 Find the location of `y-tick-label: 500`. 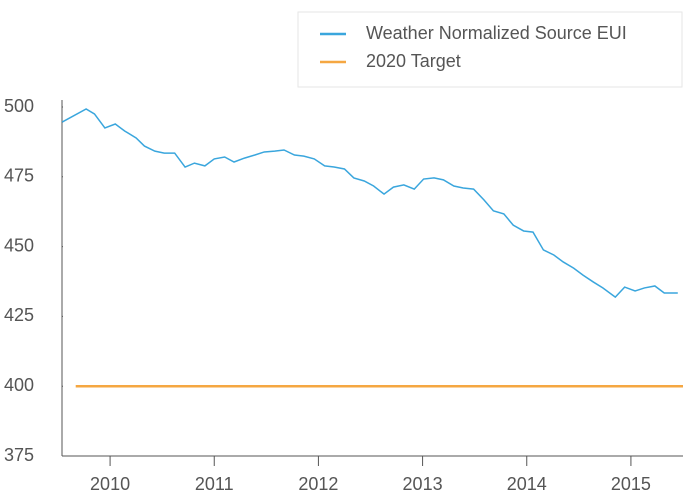

y-tick-label: 500 is located at coordinates (19, 106).